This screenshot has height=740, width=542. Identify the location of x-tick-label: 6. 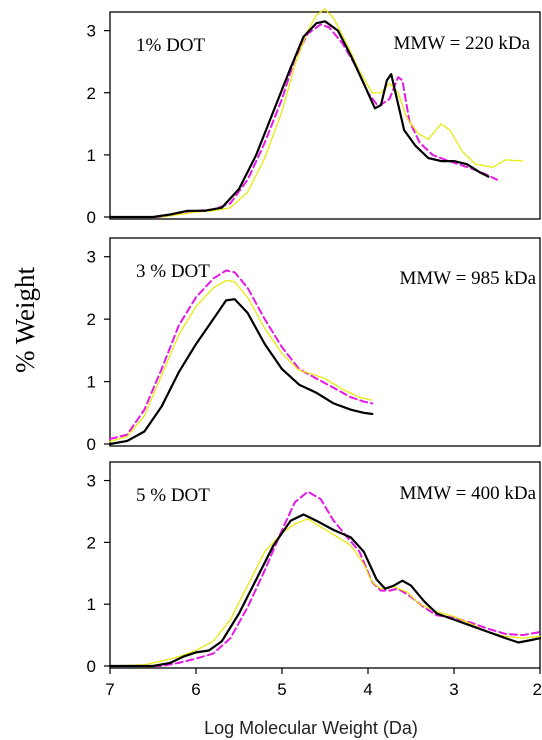
(195, 689).